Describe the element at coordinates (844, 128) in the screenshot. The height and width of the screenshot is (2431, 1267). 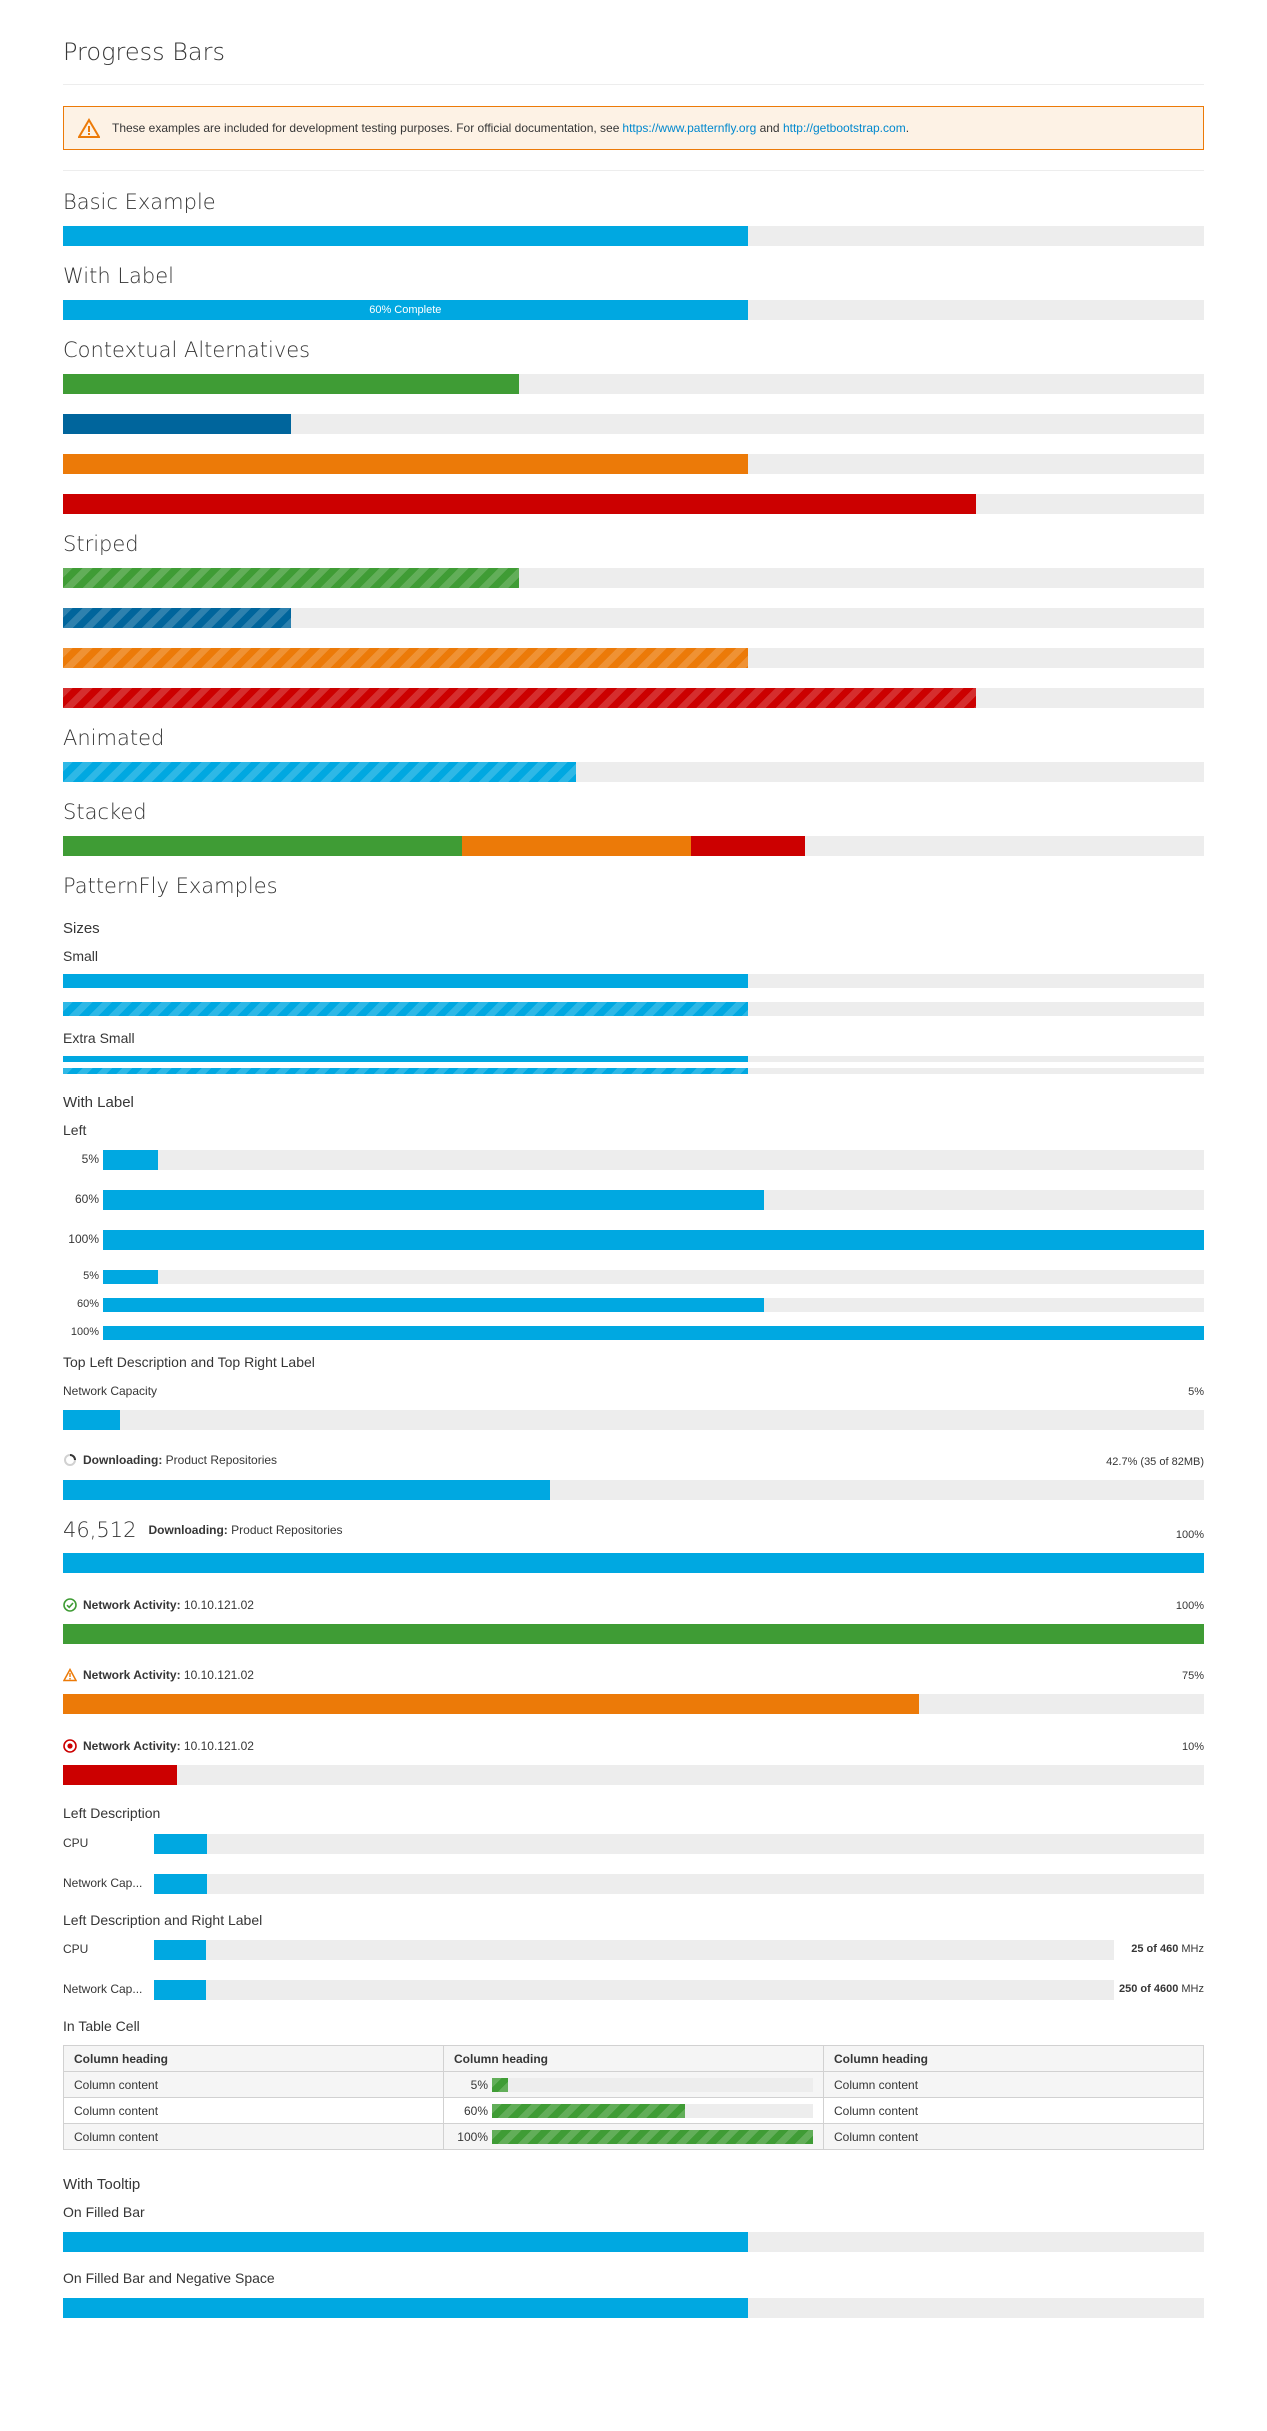
I see `bootstrap-link: http://getbootstrap.com` at that location.